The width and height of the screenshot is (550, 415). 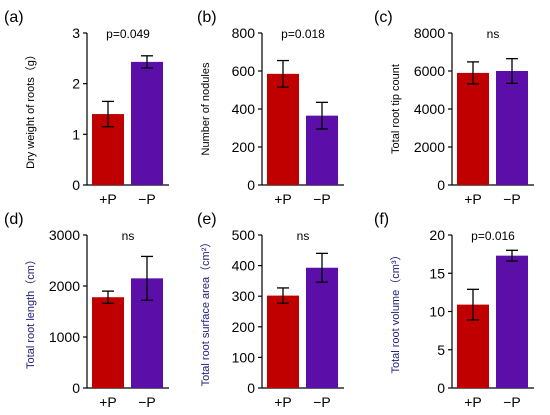 I want to click on y-tick-label: 500, so click(x=244, y=235).